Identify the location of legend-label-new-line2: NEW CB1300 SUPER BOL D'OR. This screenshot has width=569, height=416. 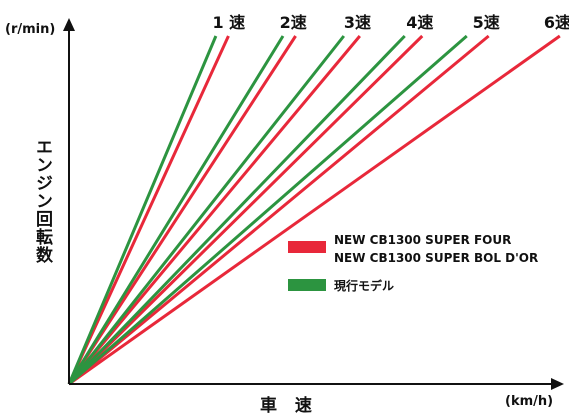
(436, 258).